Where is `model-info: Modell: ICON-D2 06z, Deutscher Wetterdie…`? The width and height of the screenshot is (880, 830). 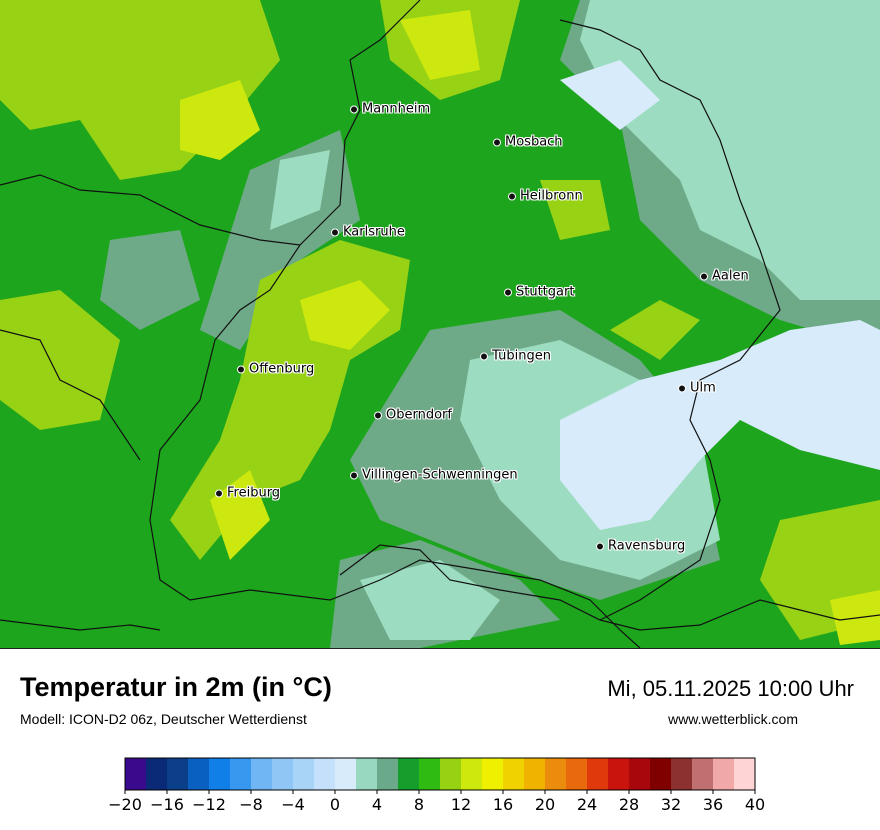
model-info: Modell: ICON-D2 06z, Deutscher Wetterdie… is located at coordinates (163, 719).